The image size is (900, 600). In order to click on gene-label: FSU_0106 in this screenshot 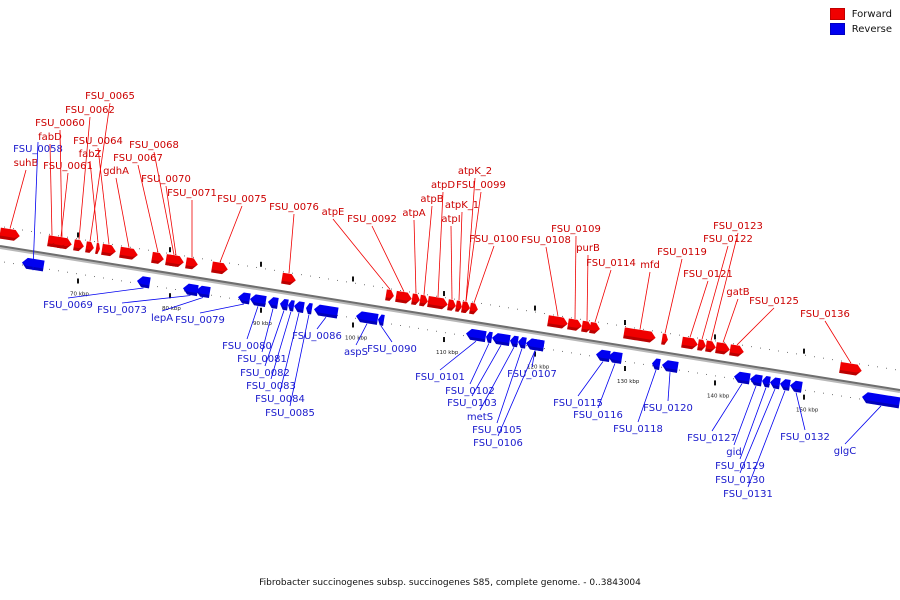, I will do `click(498, 443)`.